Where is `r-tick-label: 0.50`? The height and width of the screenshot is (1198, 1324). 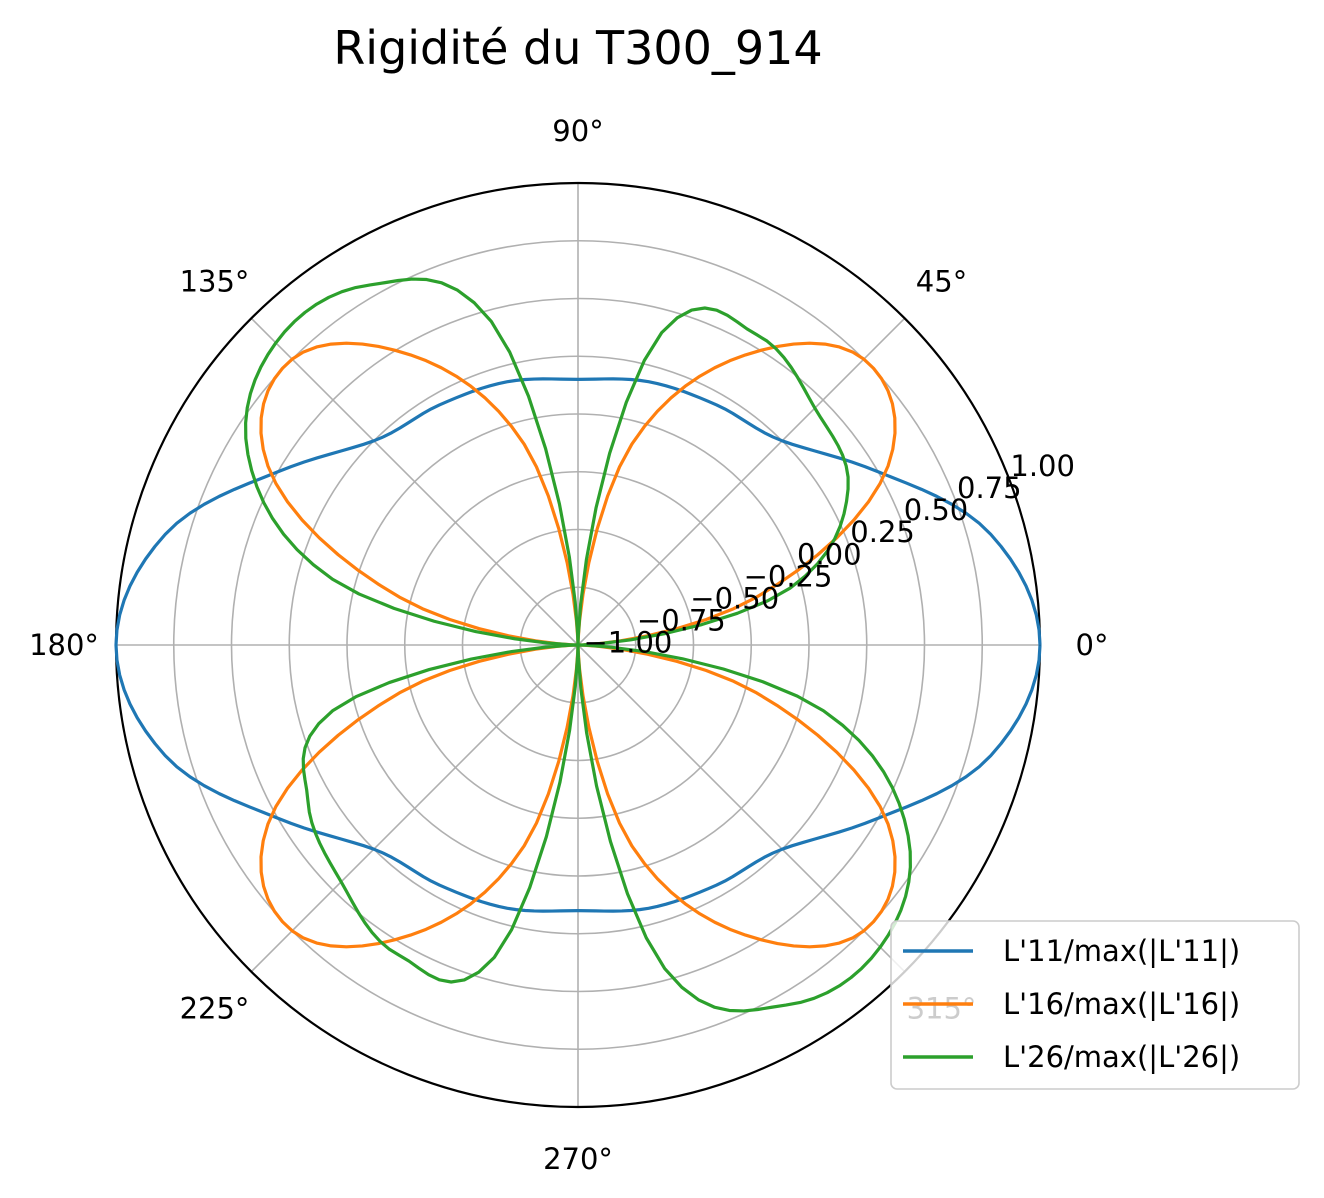
r-tick-label: 0.50 is located at coordinates (936, 510).